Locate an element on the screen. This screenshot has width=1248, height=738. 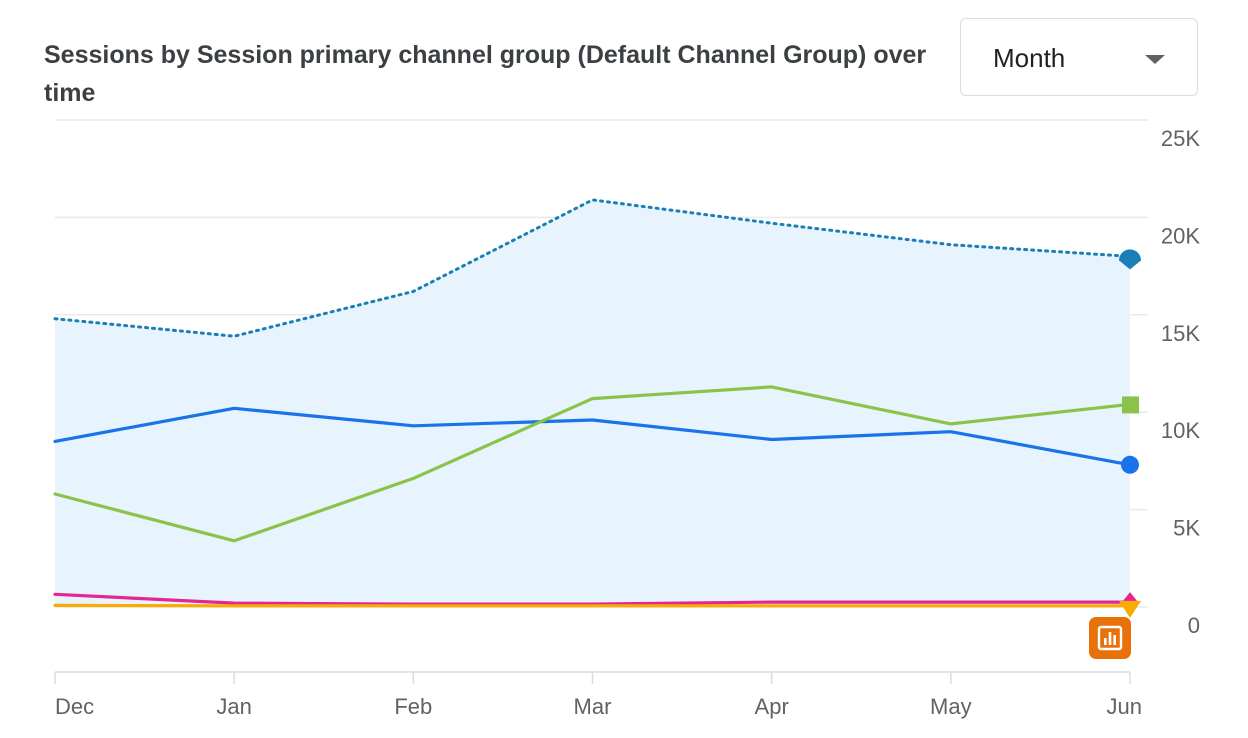
x-axis: Dec Jan Feb Mar Apr May Jun is located at coordinates (598, 695).